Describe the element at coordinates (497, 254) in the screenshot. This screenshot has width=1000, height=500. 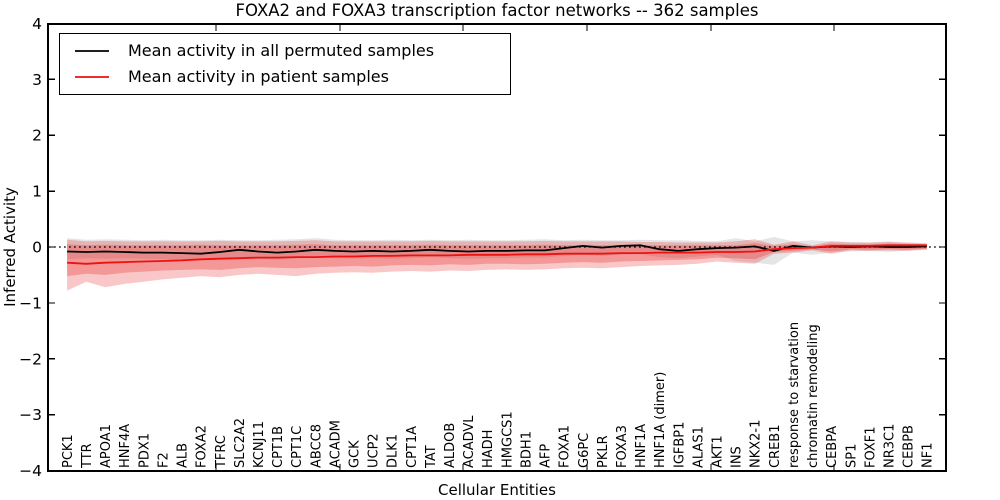
I see `patient-mean-line` at that location.